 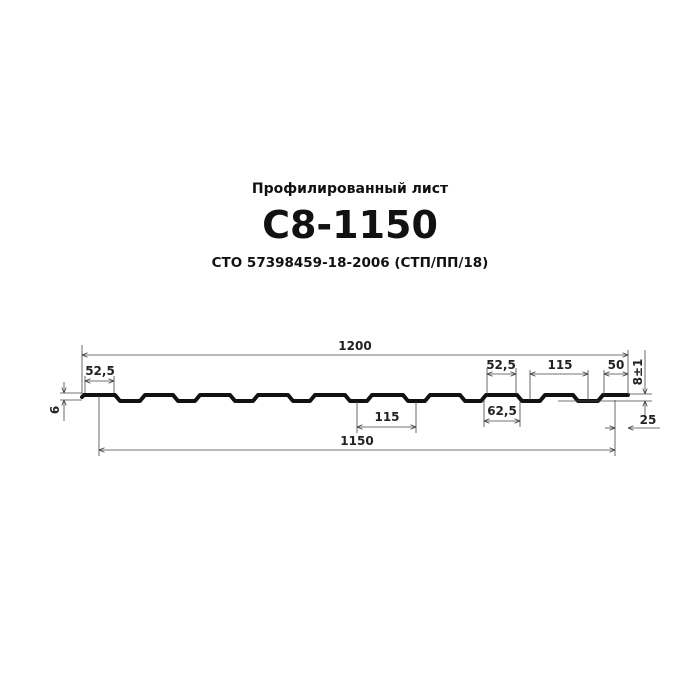 What do you see at coordinates (355, 398) in the screenshot?
I see `sheet-profile` at bounding box center [355, 398].